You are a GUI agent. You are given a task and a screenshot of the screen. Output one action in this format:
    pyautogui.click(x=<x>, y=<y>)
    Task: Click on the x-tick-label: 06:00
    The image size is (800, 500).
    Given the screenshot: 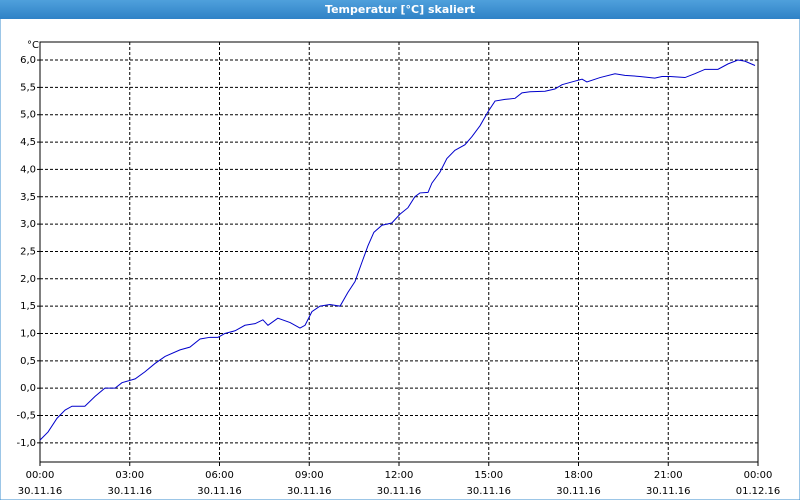 What is the action you would take?
    pyautogui.click(x=219, y=475)
    